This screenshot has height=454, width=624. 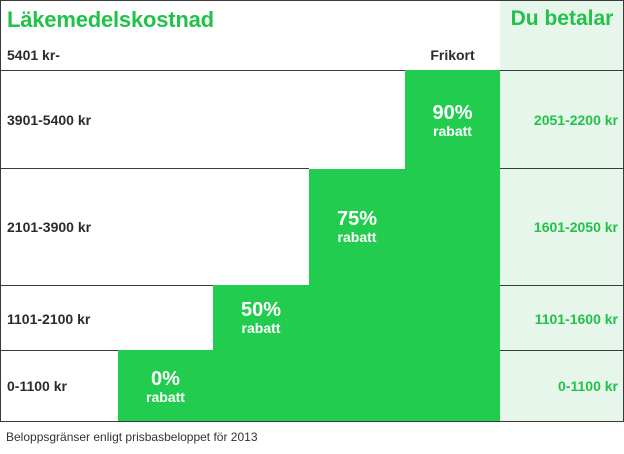 I want to click on cost-title: Läkemedelskostnad, so click(x=110, y=19).